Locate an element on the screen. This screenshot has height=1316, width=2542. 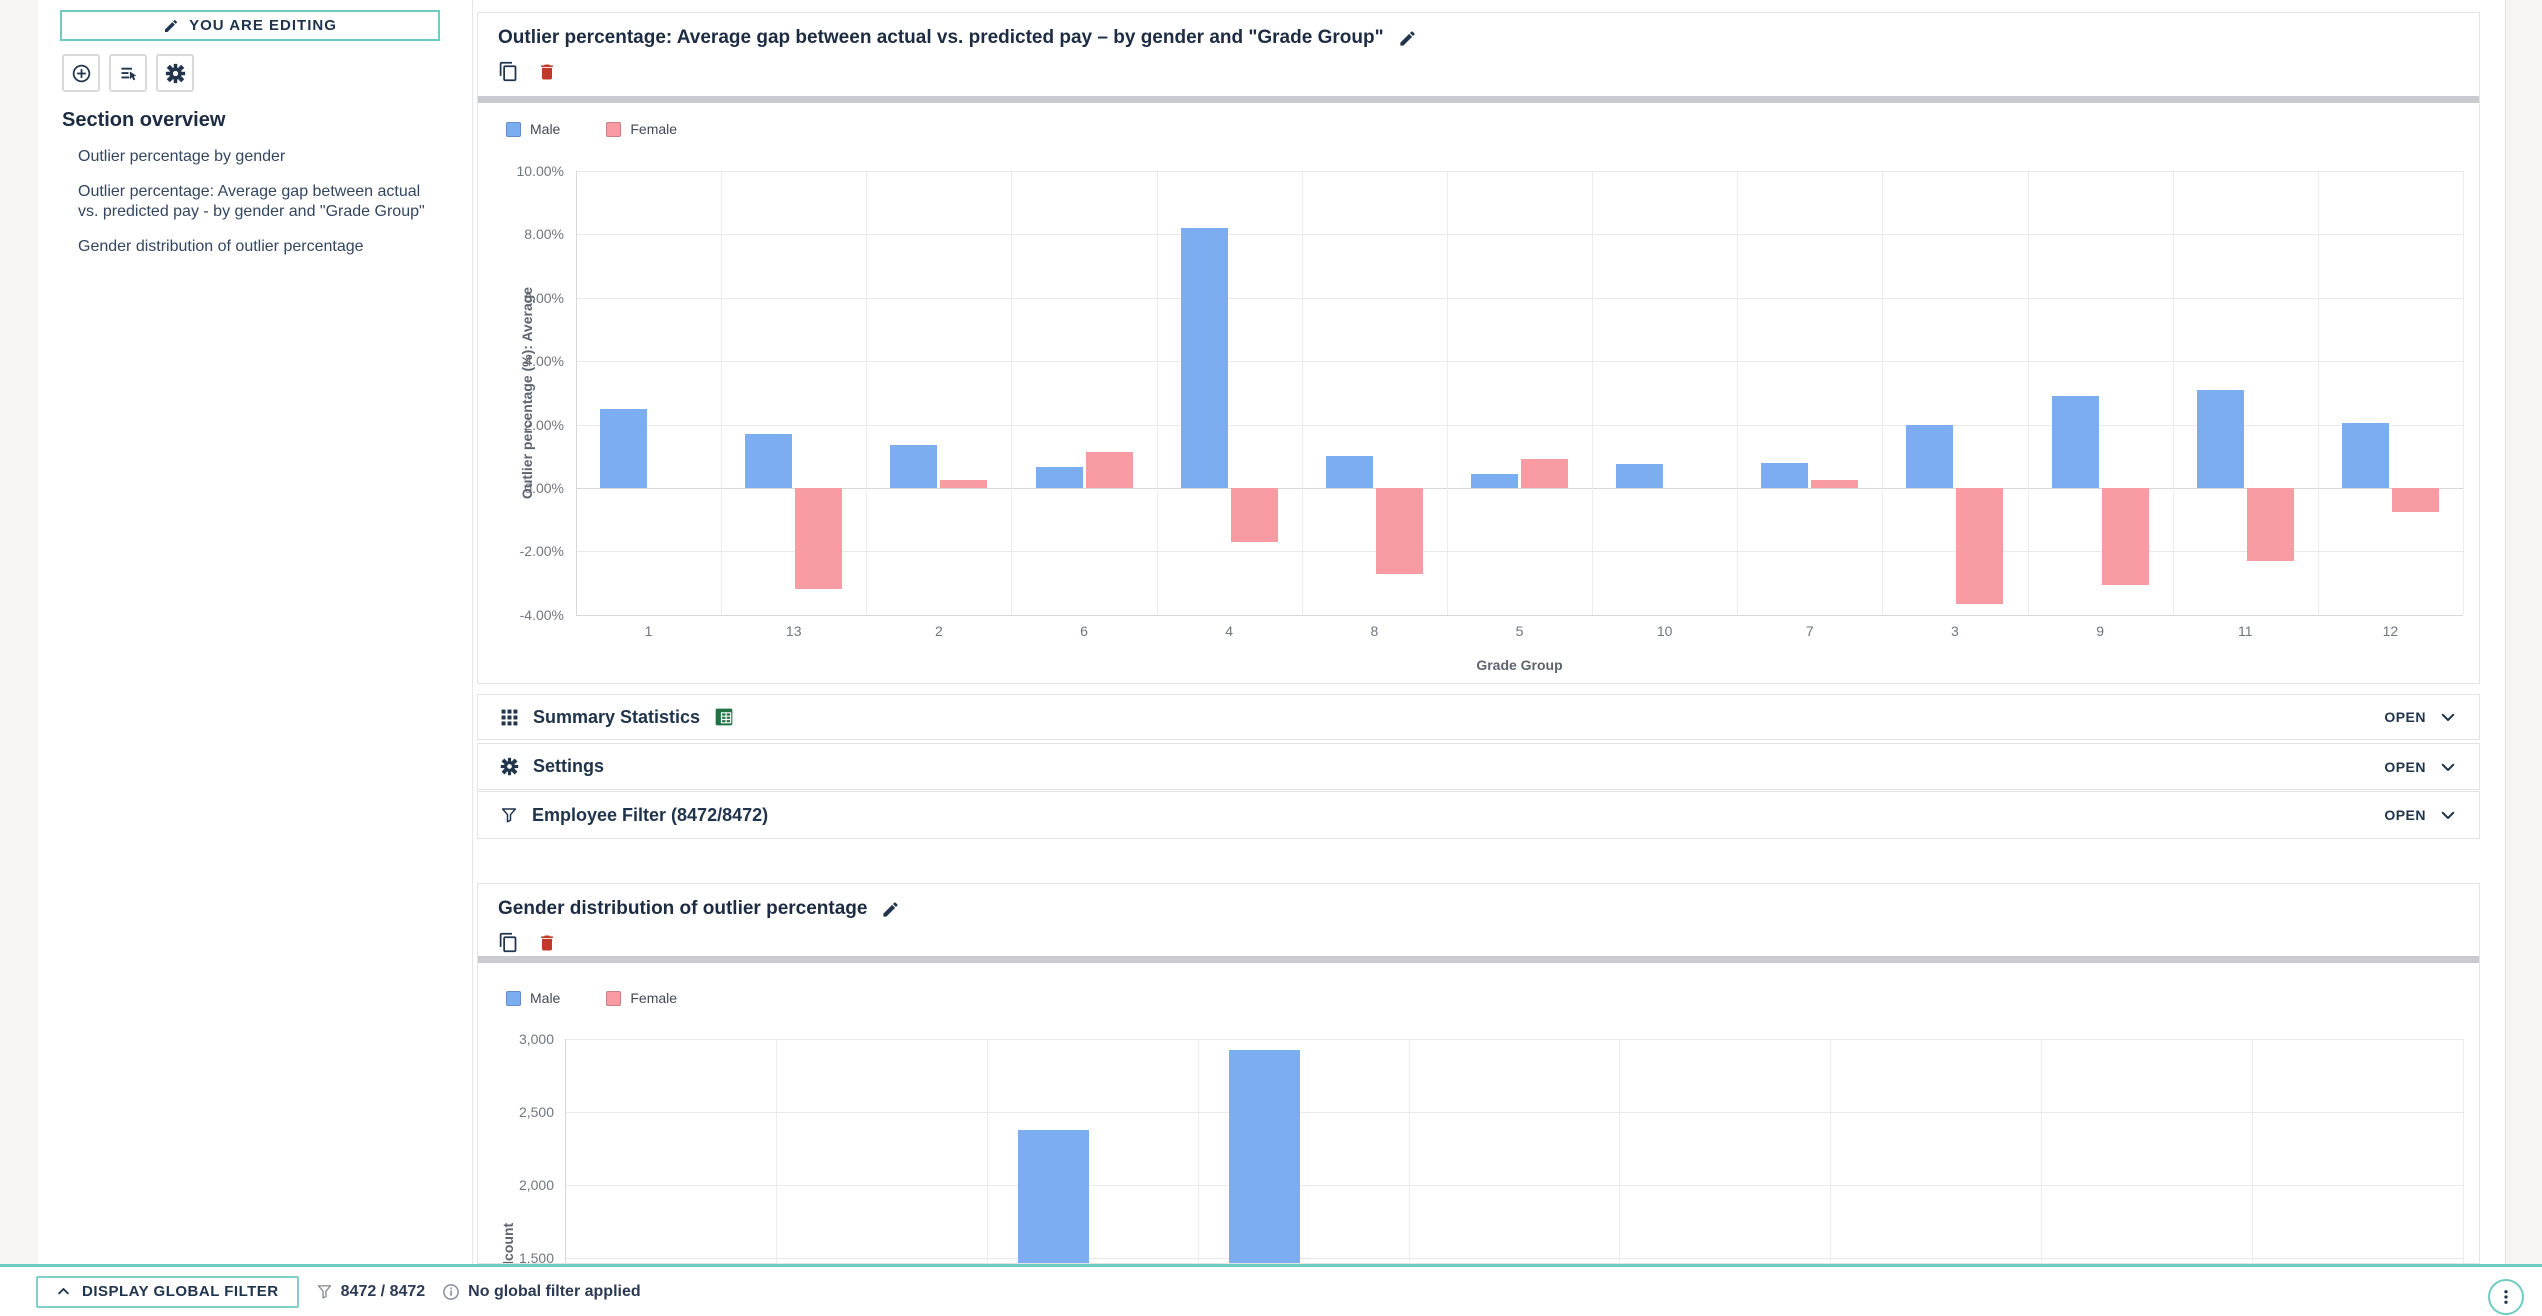
grid-table-icon is located at coordinates (509, 717).